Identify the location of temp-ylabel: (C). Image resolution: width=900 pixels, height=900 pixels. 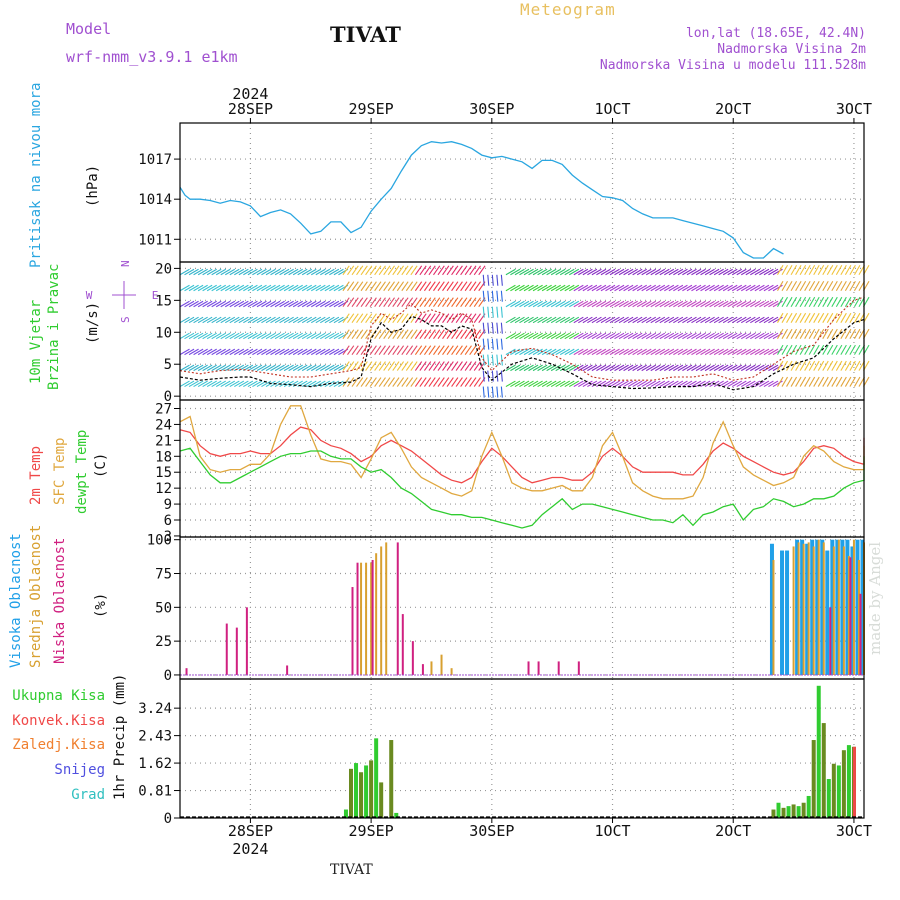
(101, 465).